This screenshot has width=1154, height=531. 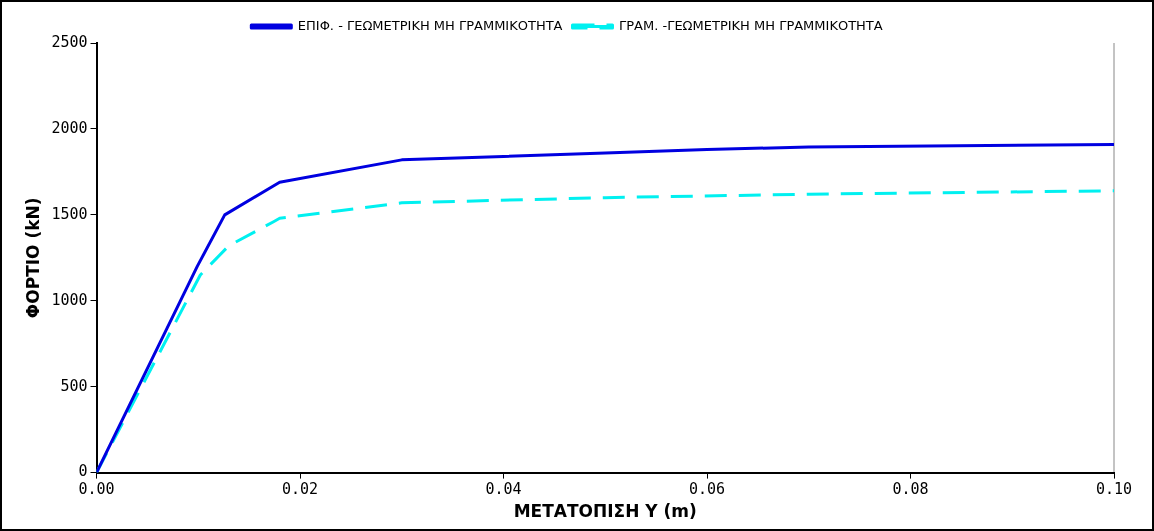 What do you see at coordinates (32, 258) in the screenshot?
I see `y-axis-title: ΦΟΡΤΙΟ (kN)` at bounding box center [32, 258].